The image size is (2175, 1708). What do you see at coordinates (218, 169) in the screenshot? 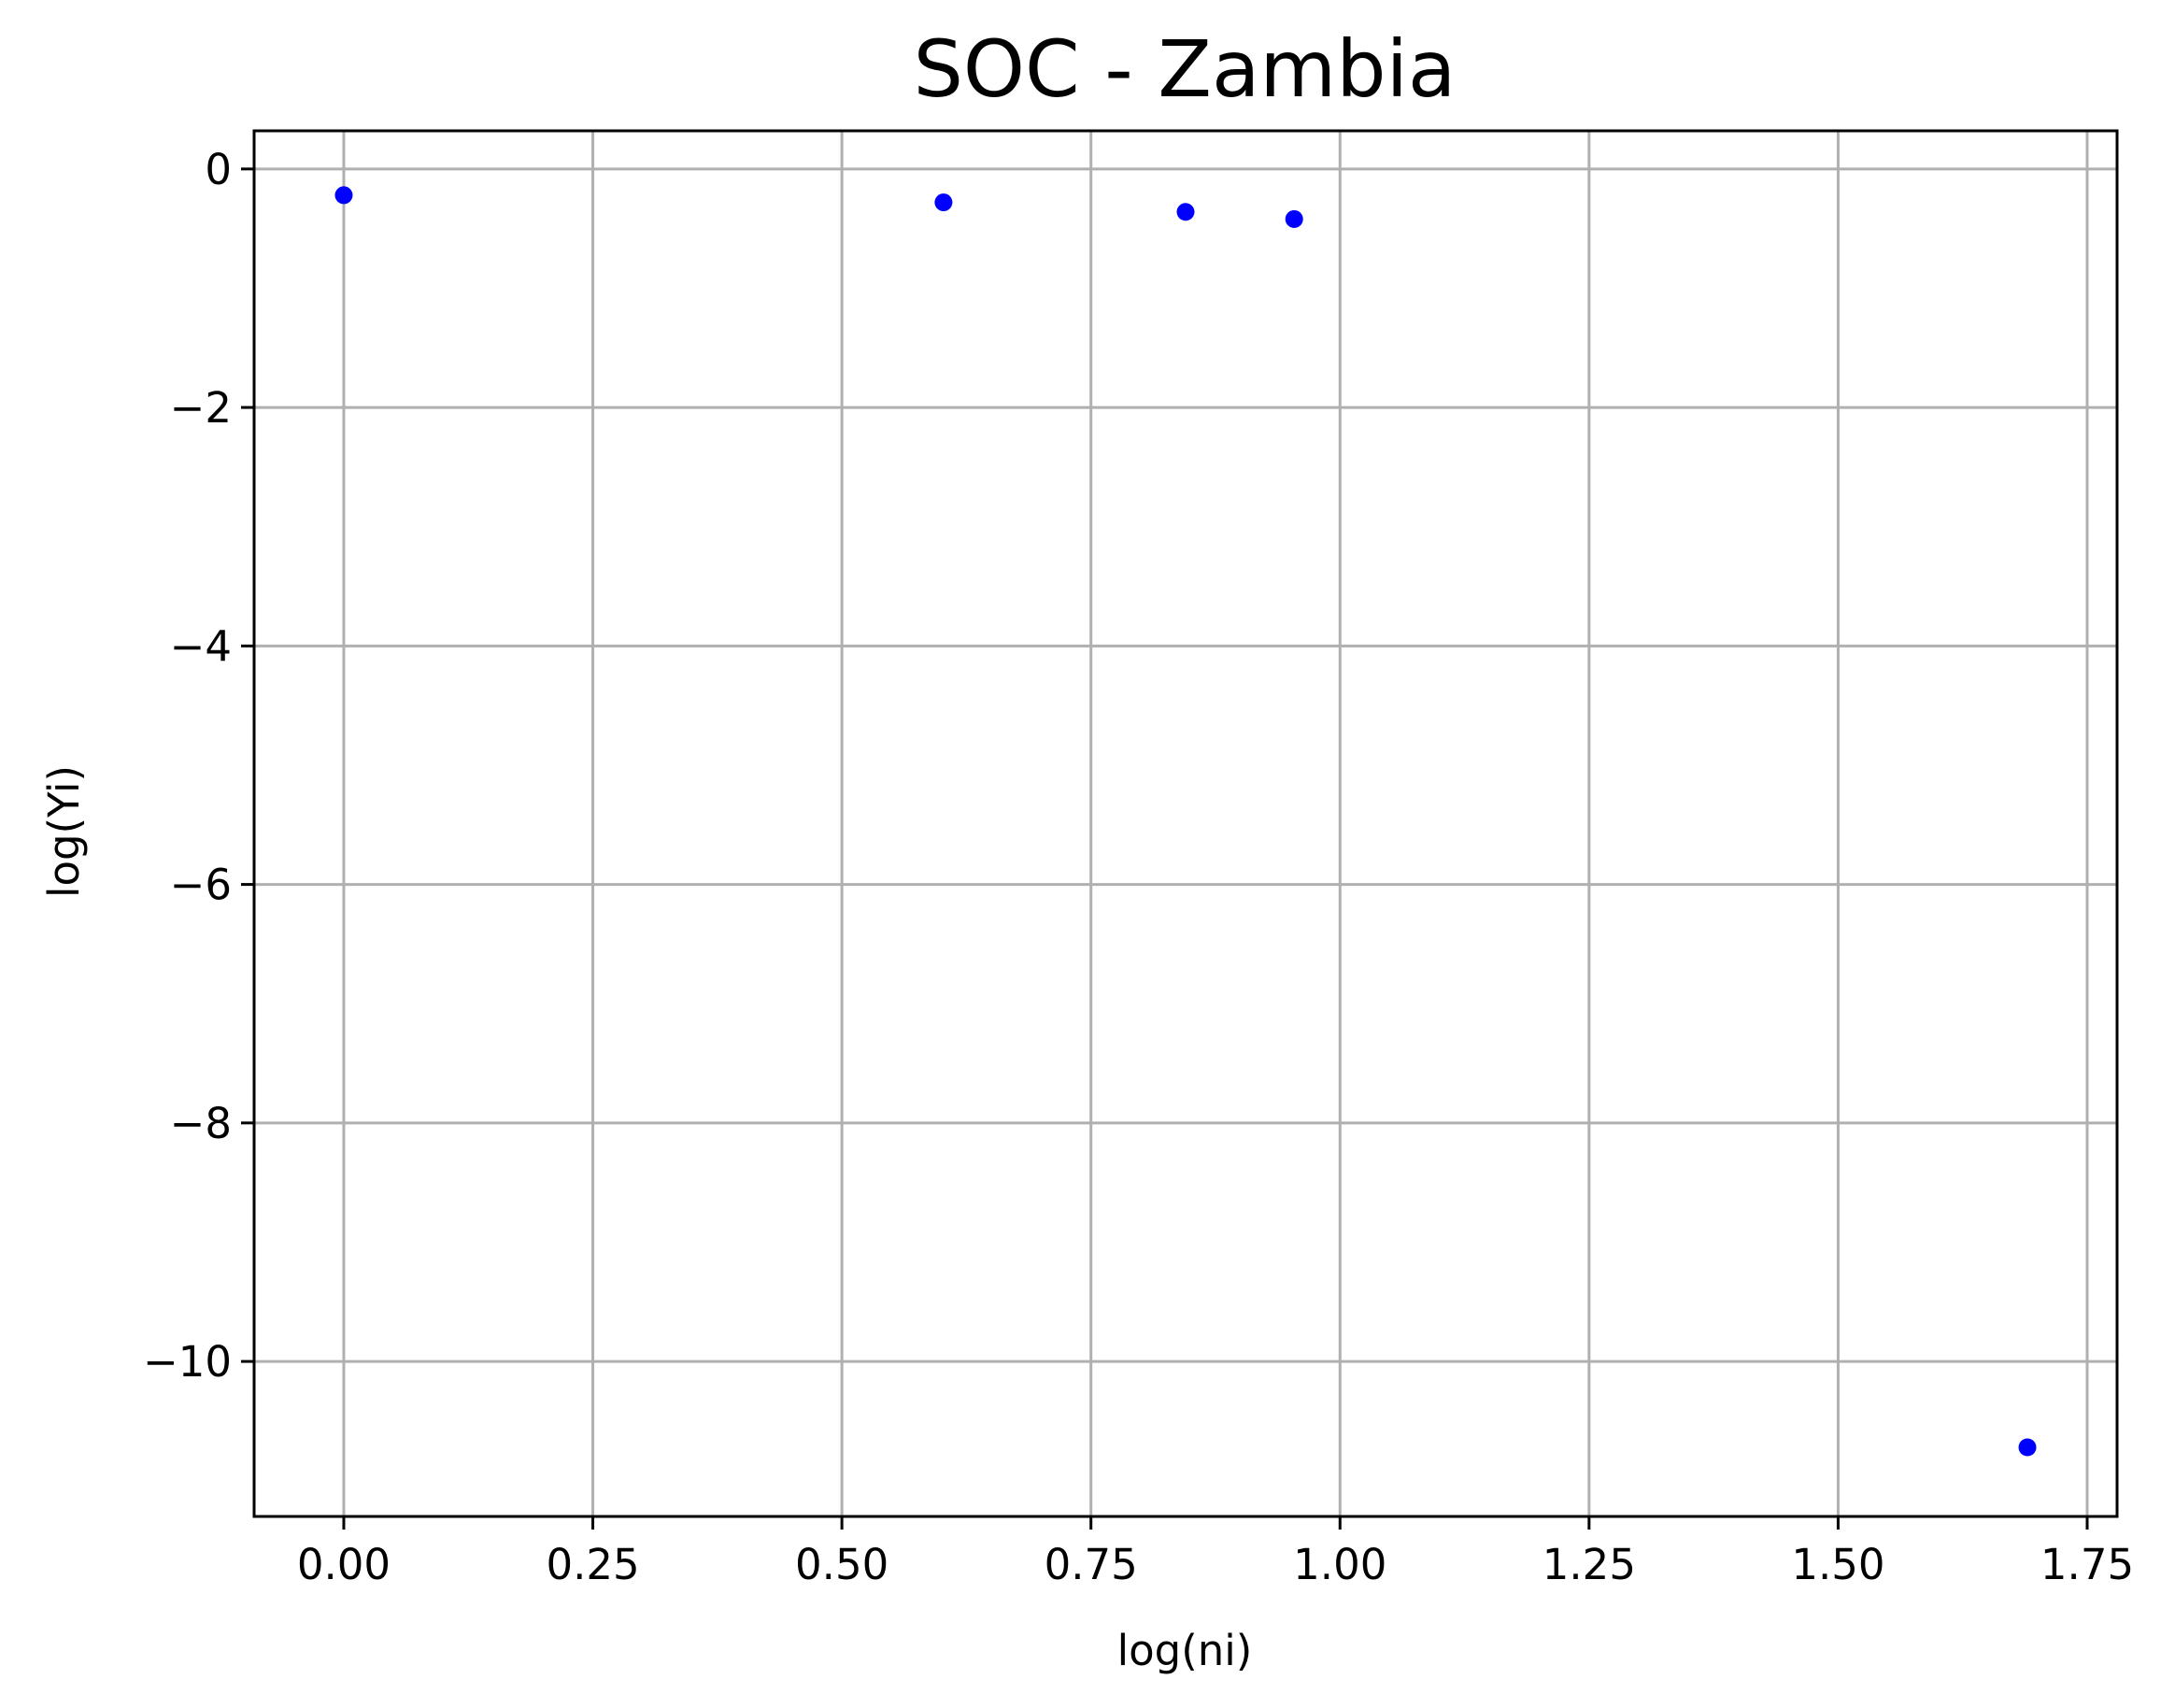
I see `y-tick-label: 0` at bounding box center [218, 169].